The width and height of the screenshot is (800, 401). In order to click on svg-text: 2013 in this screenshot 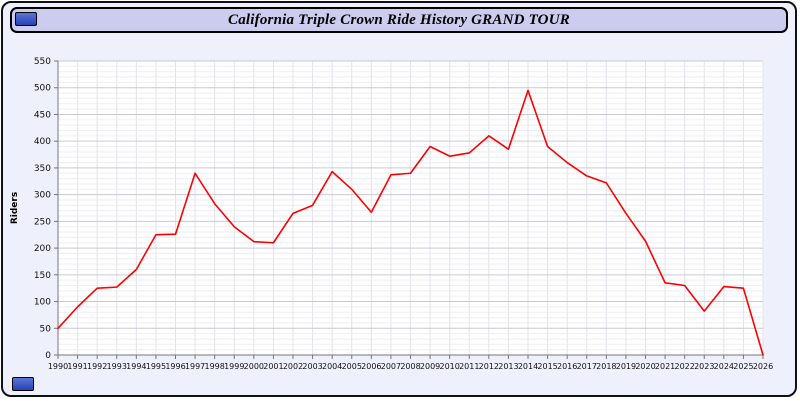, I will do `click(508, 366)`.